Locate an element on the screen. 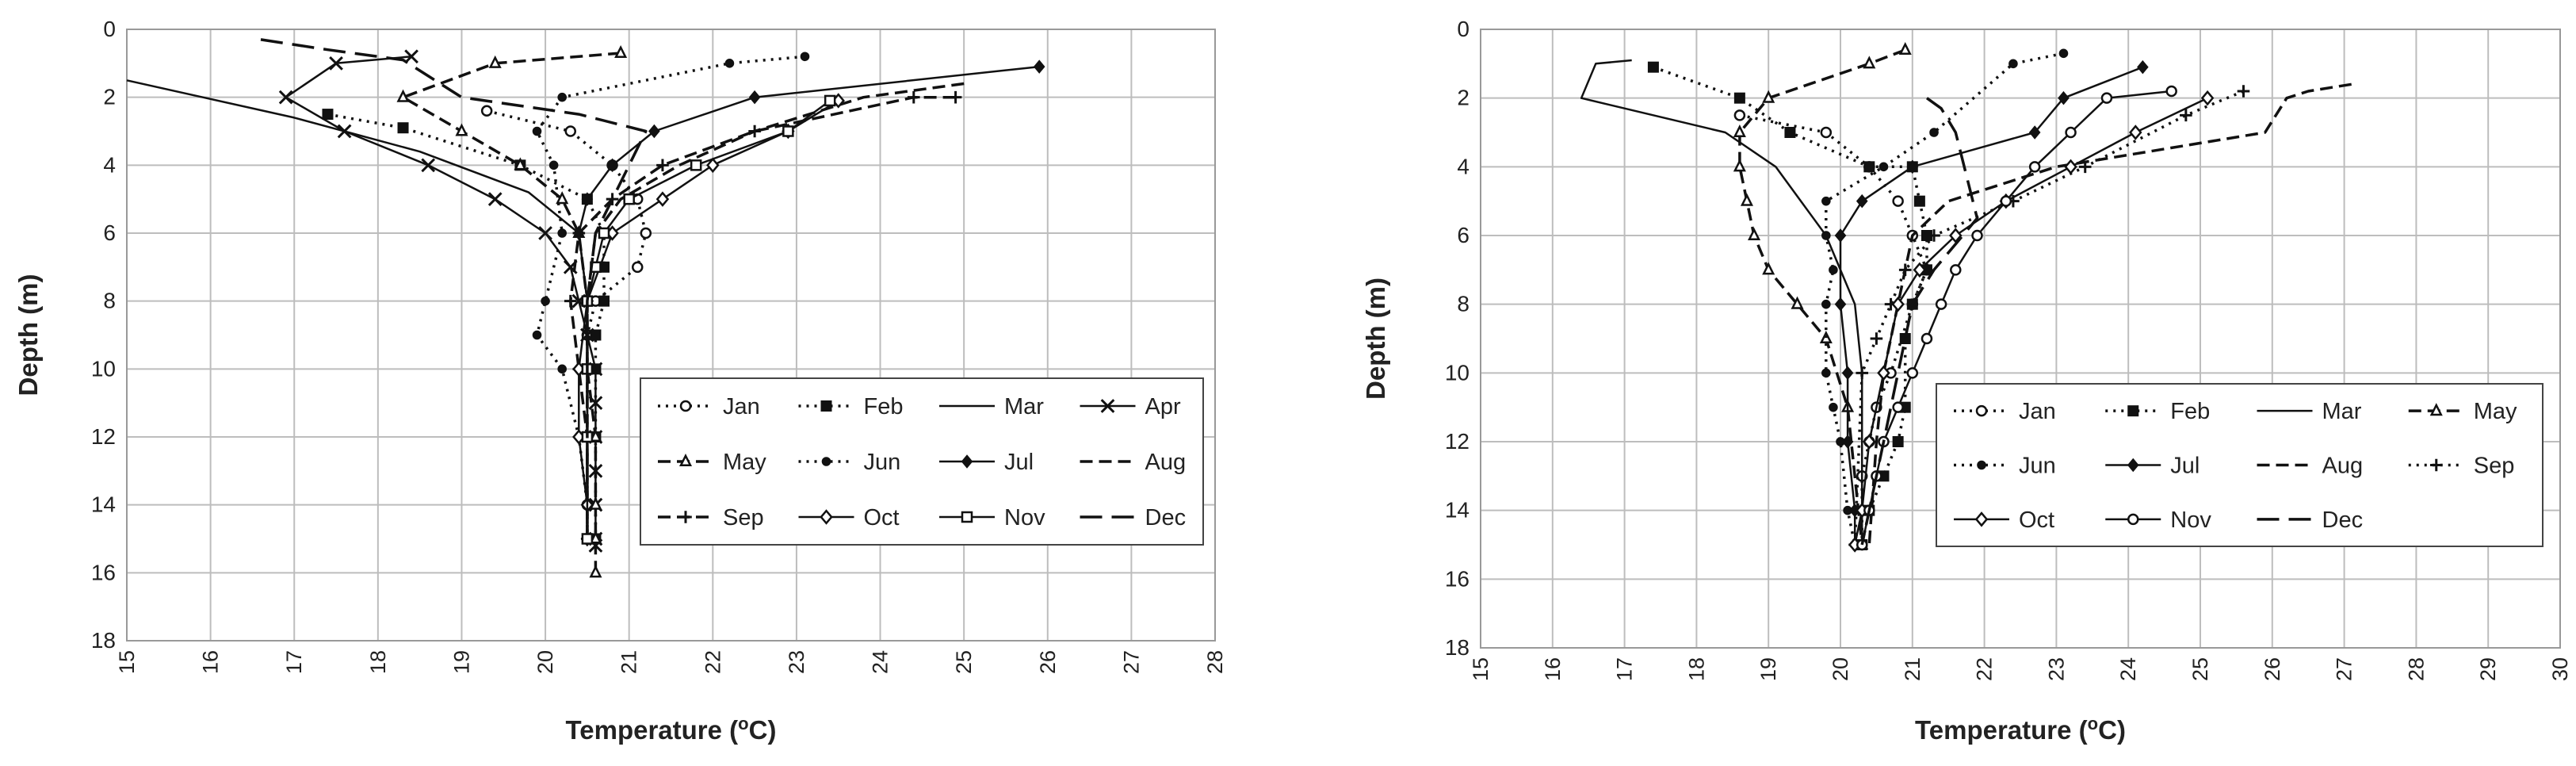  series-apr is located at coordinates (440, 301).